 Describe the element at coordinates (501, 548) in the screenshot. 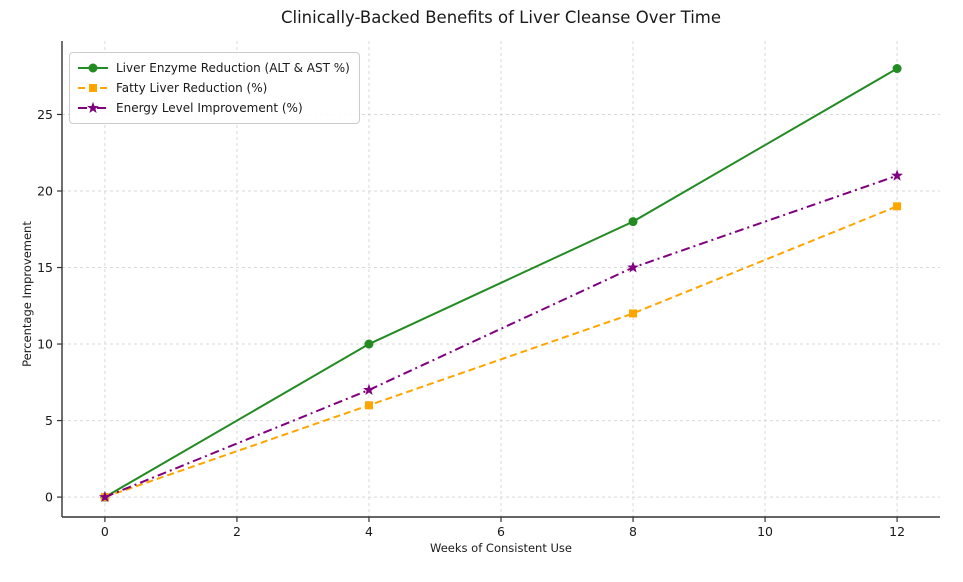

I see `x-axis-label: Weeks of Consistent Use` at that location.